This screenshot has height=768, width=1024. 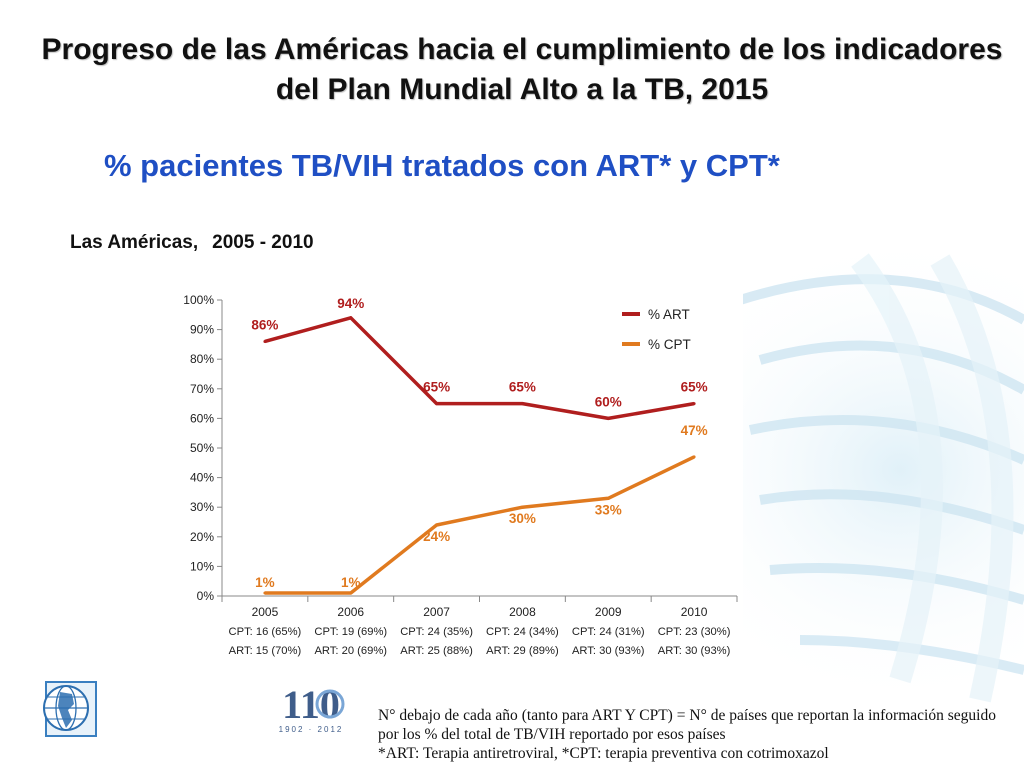 What do you see at coordinates (265, 651) in the screenshot?
I see `x-category-note-art: ART: 15 (70%)` at bounding box center [265, 651].